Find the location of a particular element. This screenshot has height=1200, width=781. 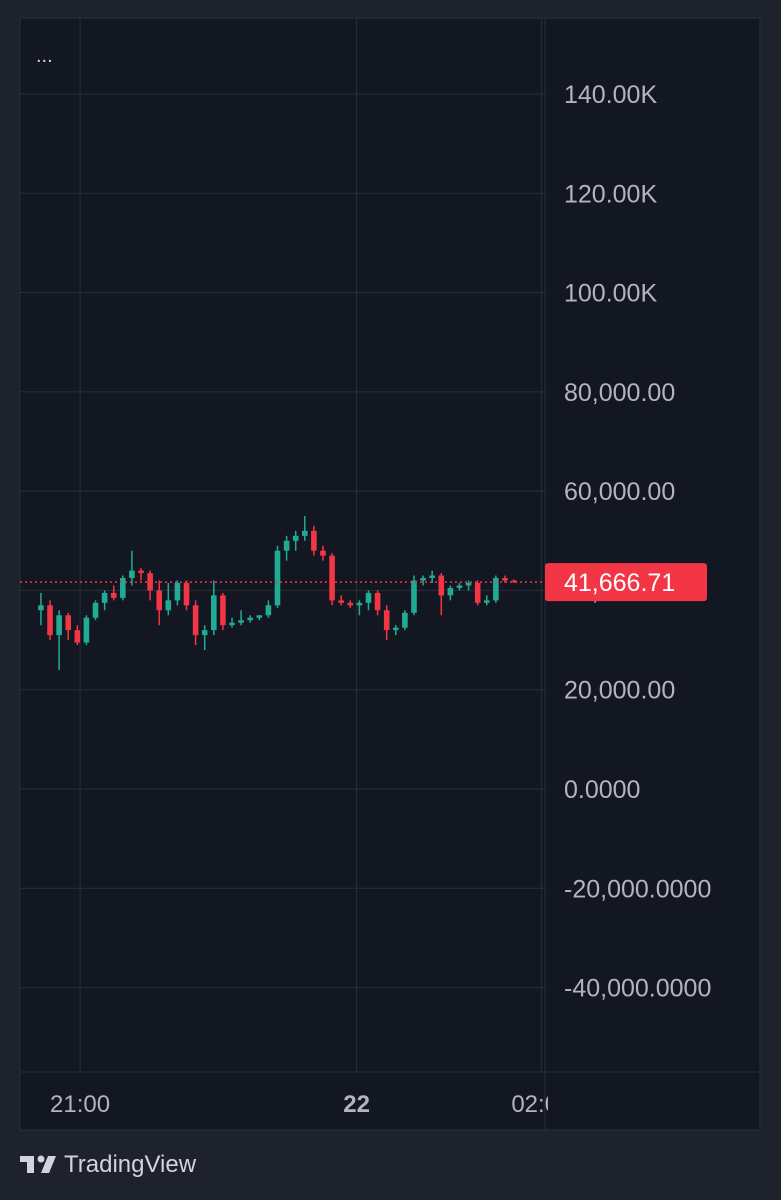

x-labels: 21:00 22 02:00 is located at coordinates (310, 1104).